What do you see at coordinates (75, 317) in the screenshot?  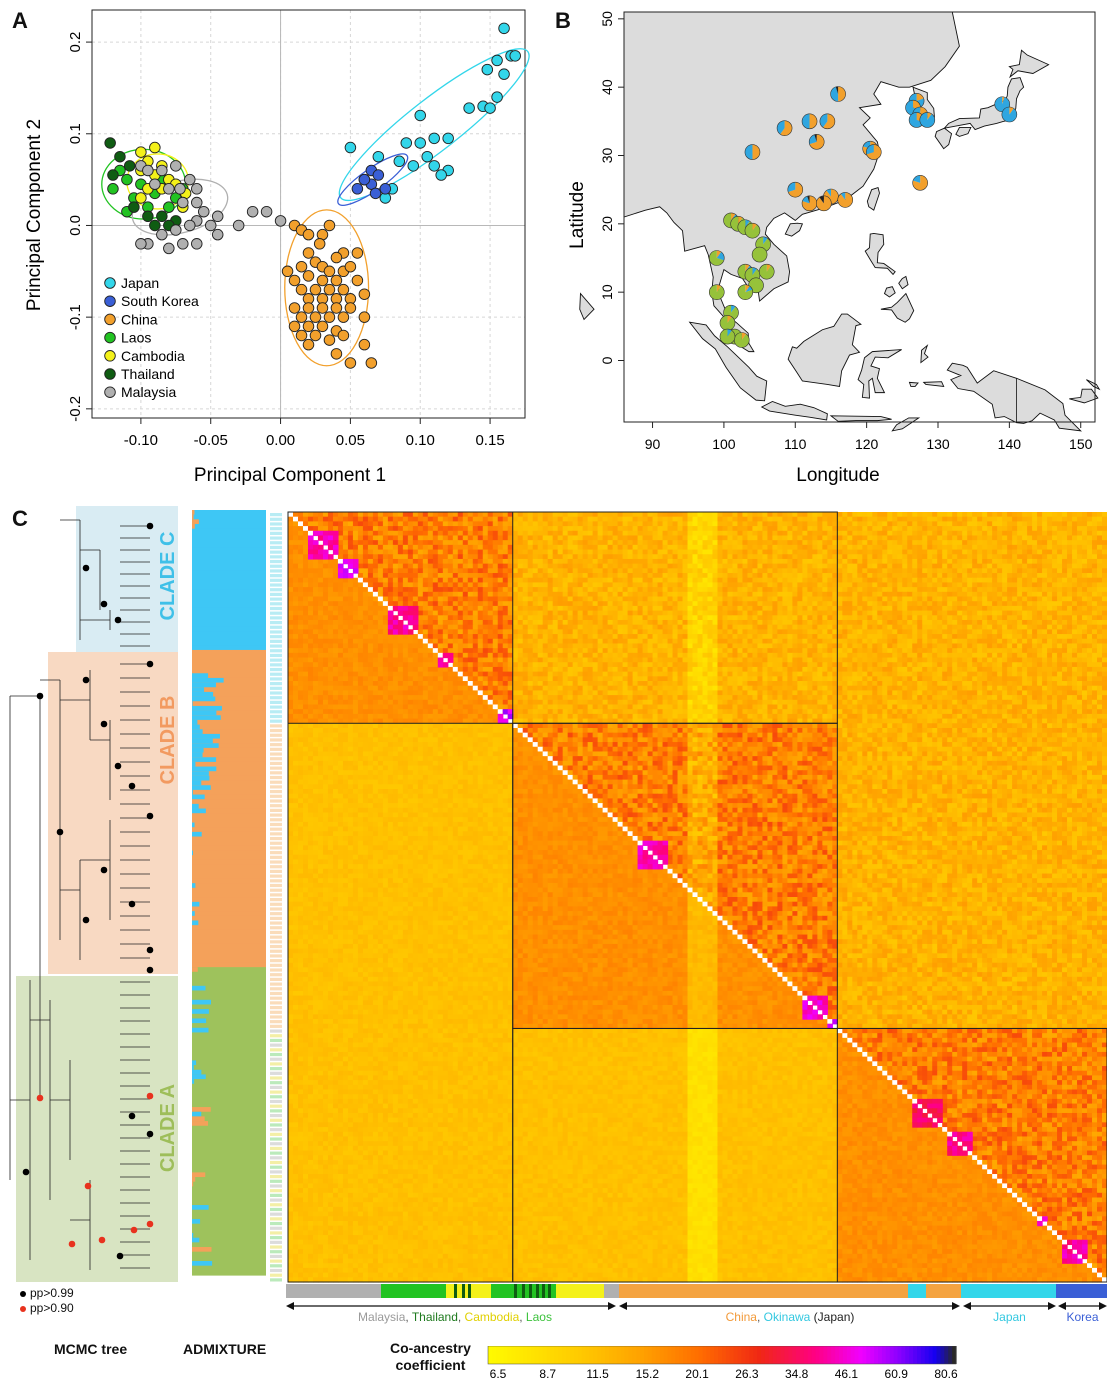 I see `pca-y-tick-label: -0.1` at bounding box center [75, 317].